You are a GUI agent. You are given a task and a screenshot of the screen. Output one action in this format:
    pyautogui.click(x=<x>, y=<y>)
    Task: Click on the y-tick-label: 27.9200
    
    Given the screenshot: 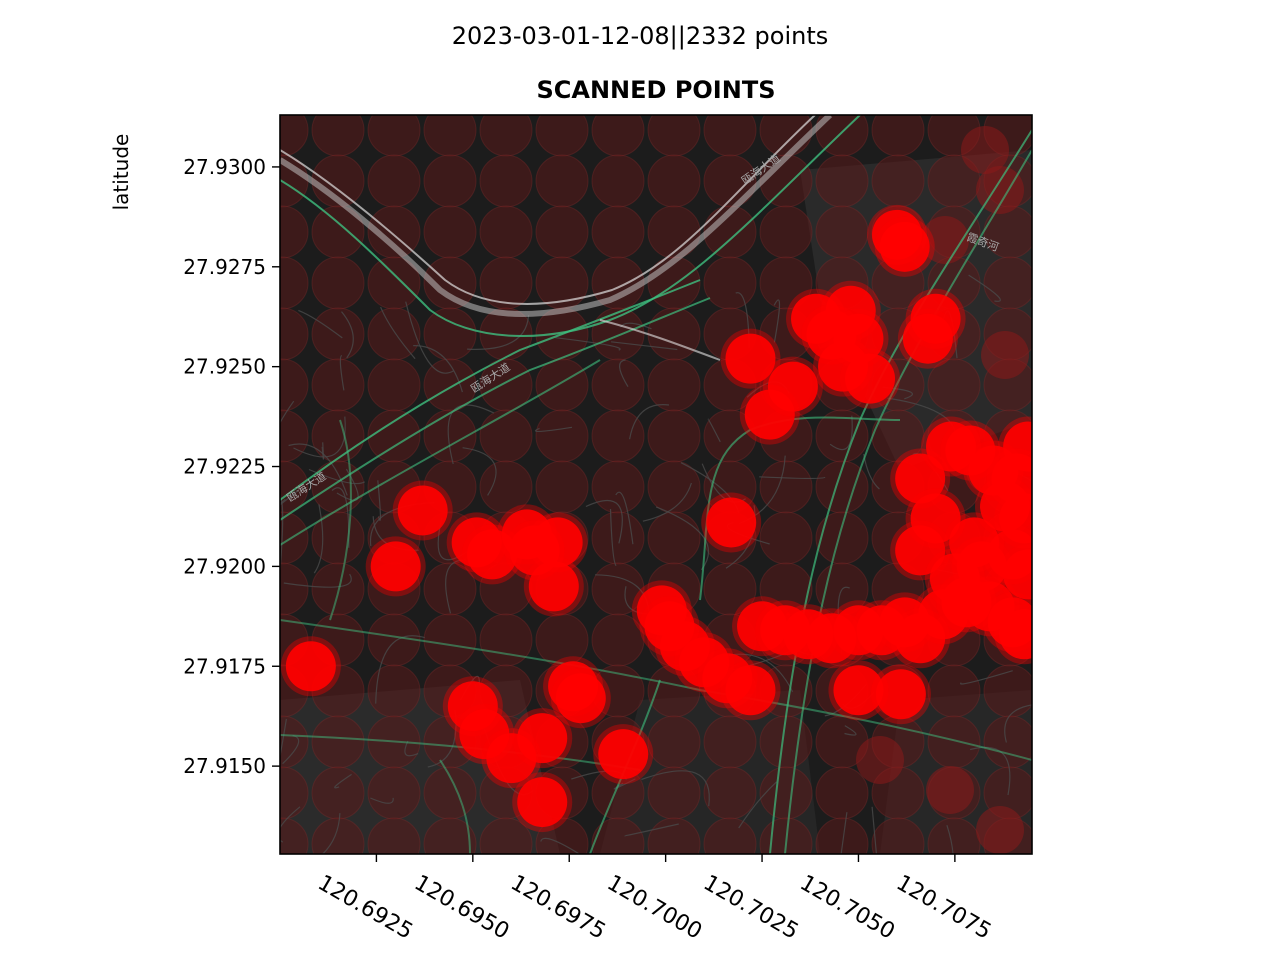 What is the action you would take?
    pyautogui.click(x=224, y=566)
    